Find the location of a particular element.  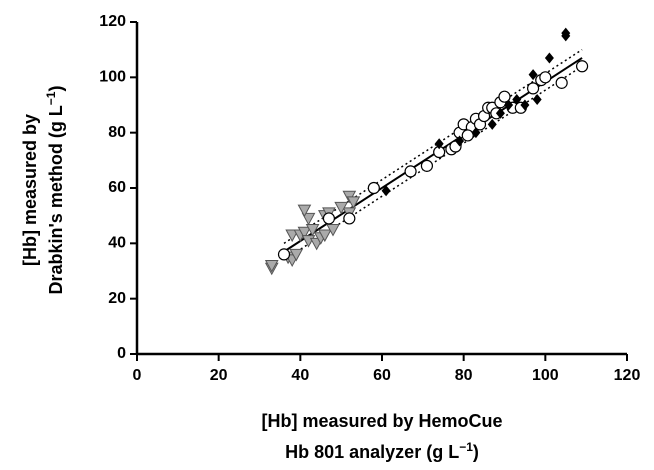

x-tick-label: 80 is located at coordinates (464, 375).